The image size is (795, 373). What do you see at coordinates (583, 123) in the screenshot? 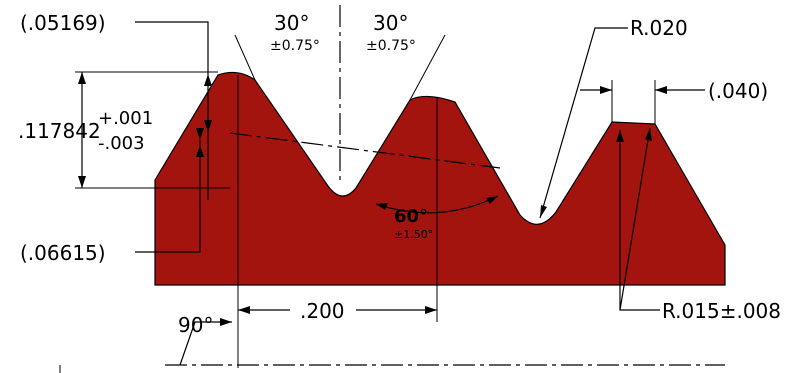
I see `leader-r020` at bounding box center [583, 123].